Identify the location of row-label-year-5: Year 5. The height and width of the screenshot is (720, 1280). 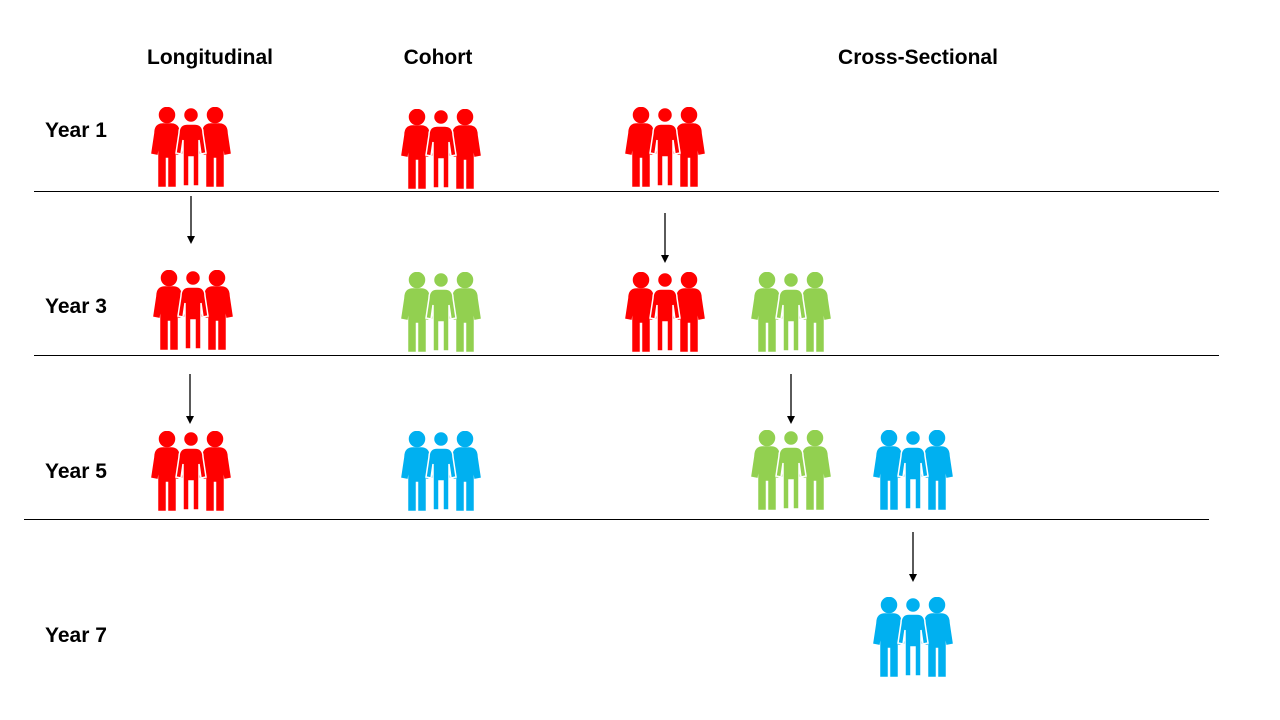
(76, 471).